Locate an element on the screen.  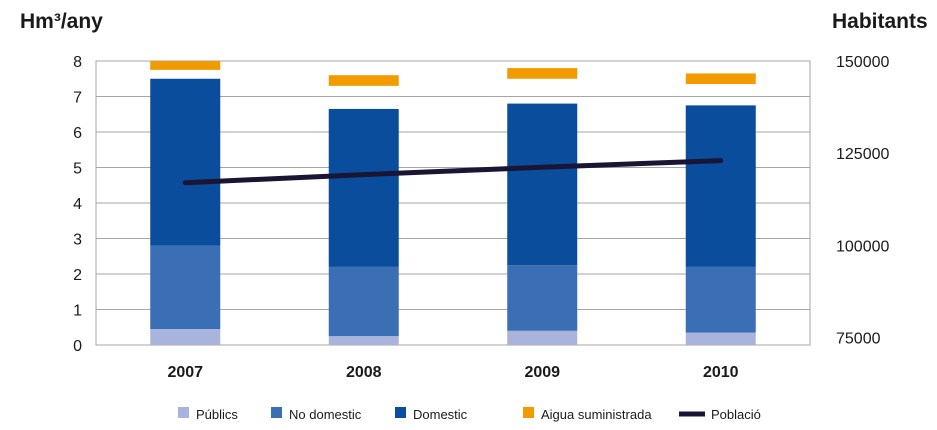
y-tick-label: 2 is located at coordinates (77, 275).